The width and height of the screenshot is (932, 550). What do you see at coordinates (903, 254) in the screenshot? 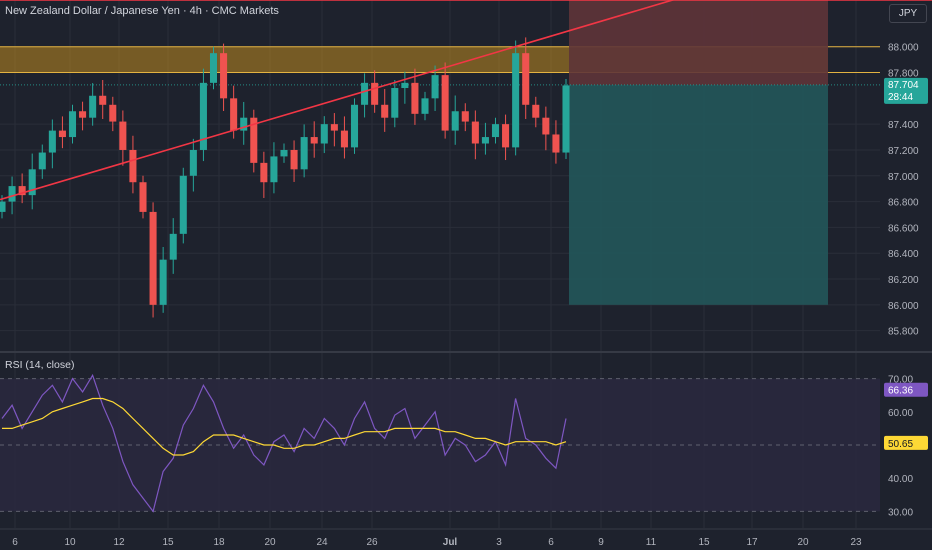
I see `price-tick-label: 86.400` at bounding box center [903, 254].